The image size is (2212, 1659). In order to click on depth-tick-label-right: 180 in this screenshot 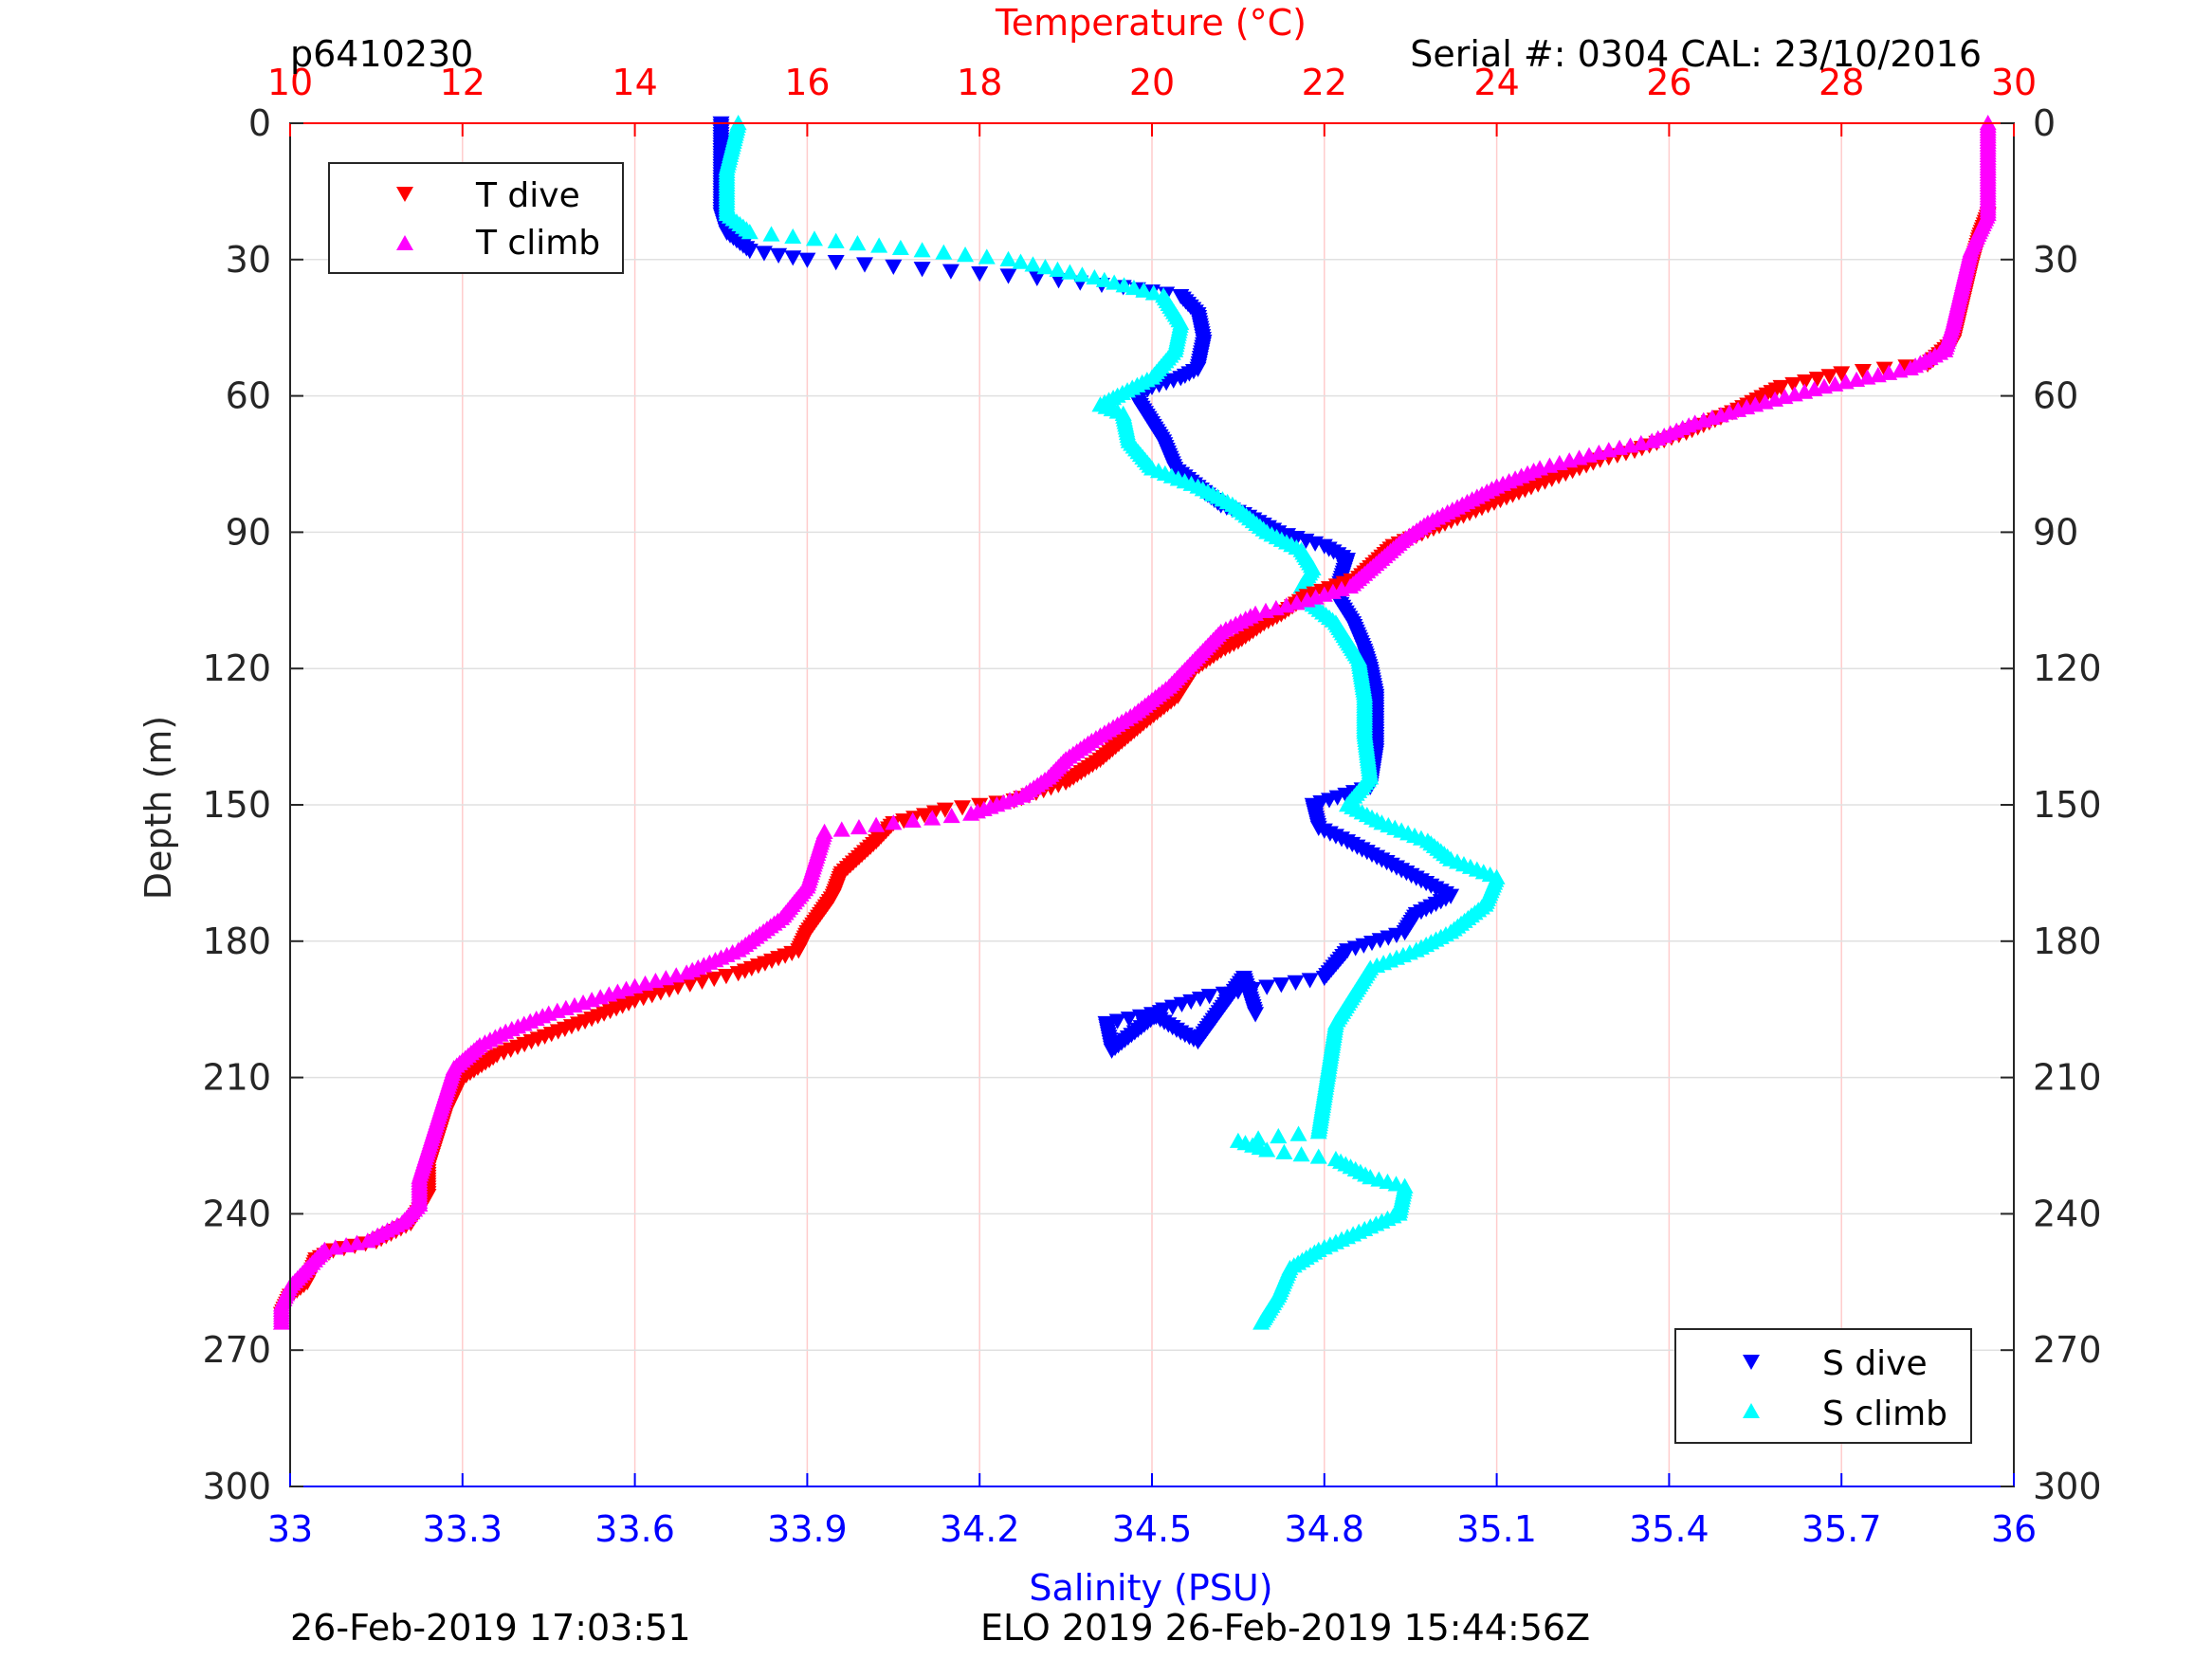, I will do `click(2067, 941)`.